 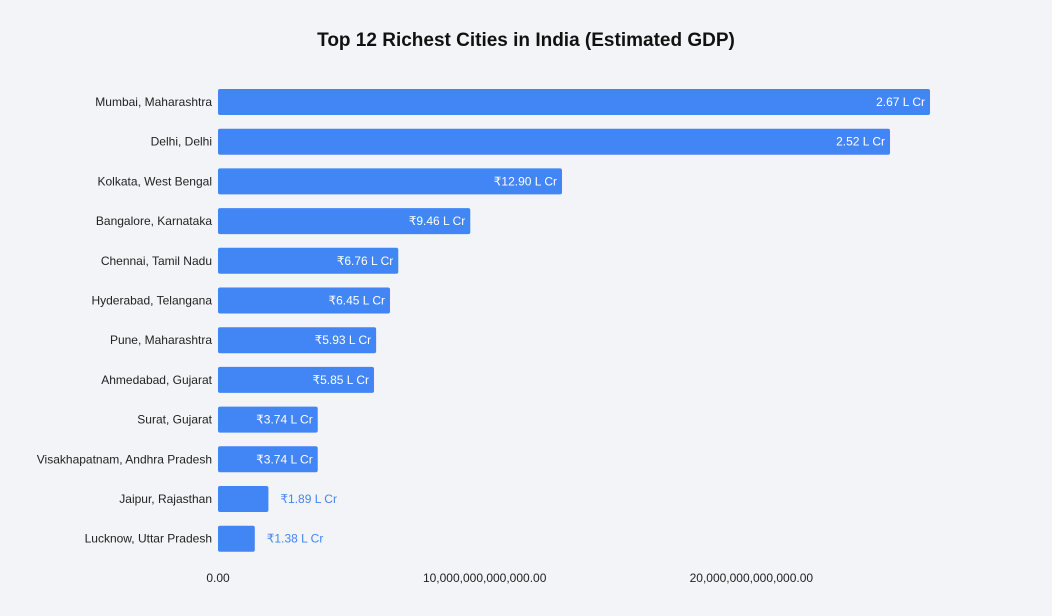 I want to click on data-label: ₹1.89 L Cr, so click(x=308, y=499).